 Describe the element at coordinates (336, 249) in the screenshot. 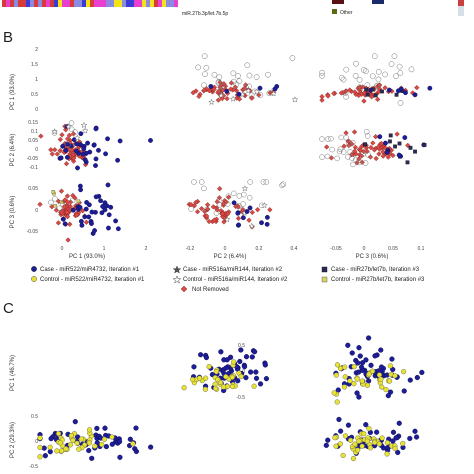

I see `tick-label: -0.05` at that location.